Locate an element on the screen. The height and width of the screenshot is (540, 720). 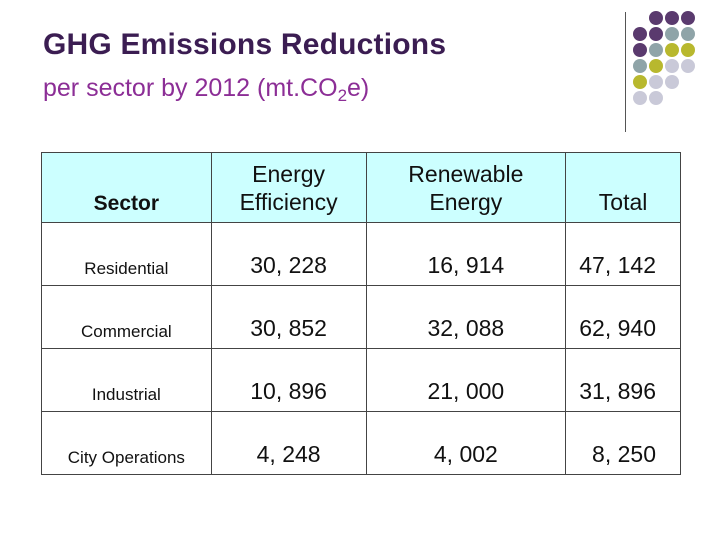
header-total: Total is located at coordinates (623, 187).